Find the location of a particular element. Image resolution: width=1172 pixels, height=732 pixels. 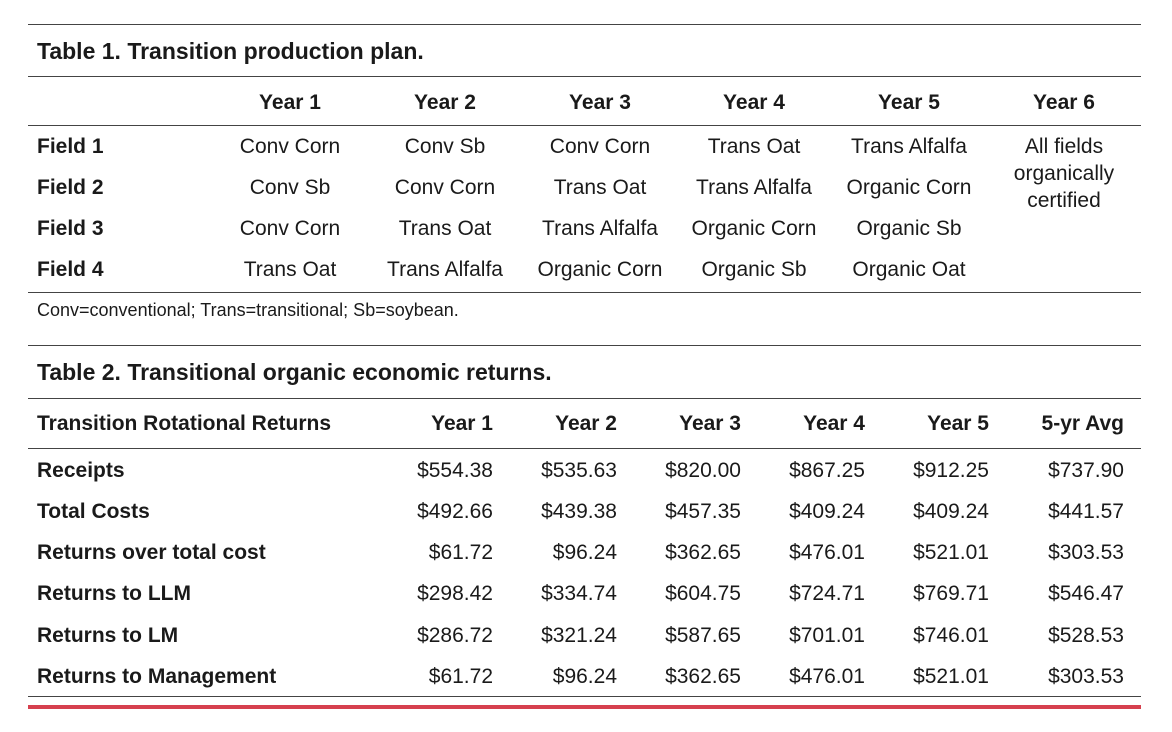

table1-header-year6: Year 6 is located at coordinates (1064, 102).